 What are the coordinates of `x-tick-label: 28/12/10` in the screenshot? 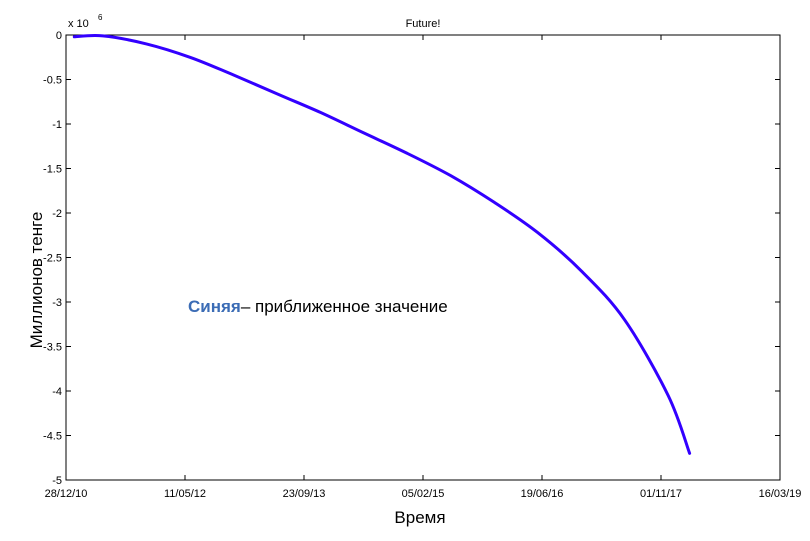 It's located at (66, 494).